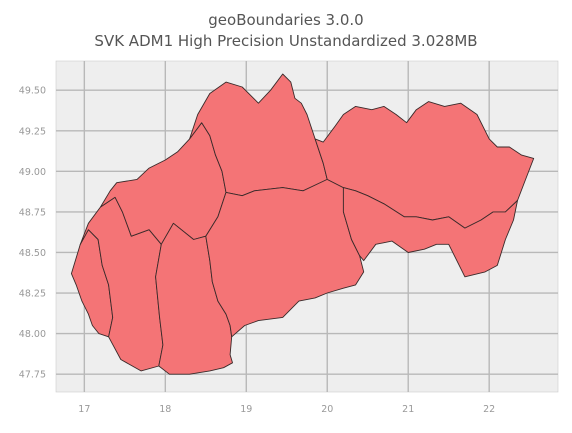 The image size is (572, 433). Describe the element at coordinates (32, 131) in the screenshot. I see `y-tick-label: 49.25` at that location.